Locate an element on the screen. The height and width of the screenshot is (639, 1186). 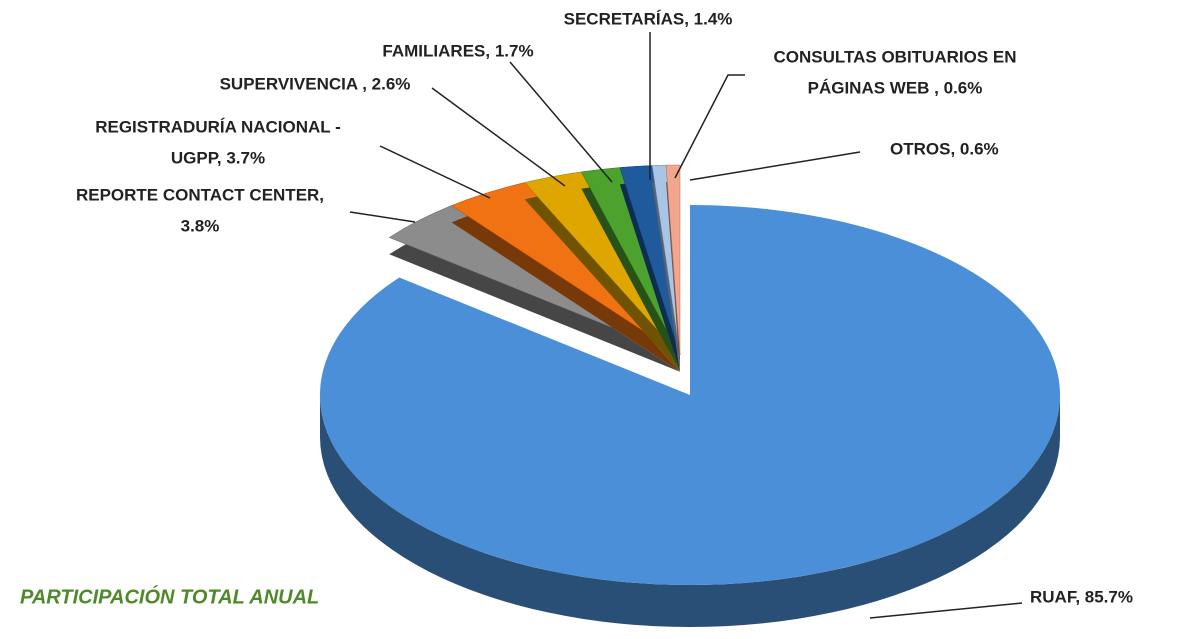
data-label: CONSULTAS OBITUARIOS EN is located at coordinates (894, 56).